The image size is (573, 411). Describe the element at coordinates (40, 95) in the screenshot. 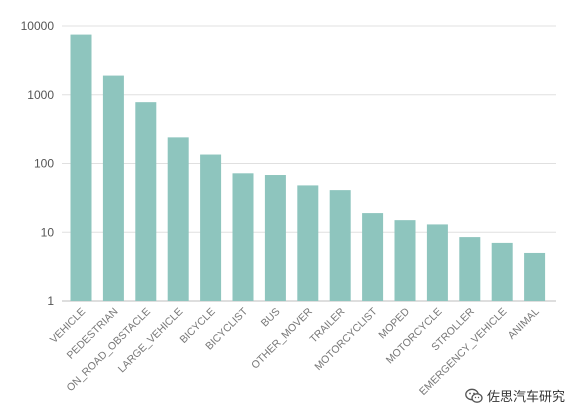

I see `y-tick-label: 1000` at that location.